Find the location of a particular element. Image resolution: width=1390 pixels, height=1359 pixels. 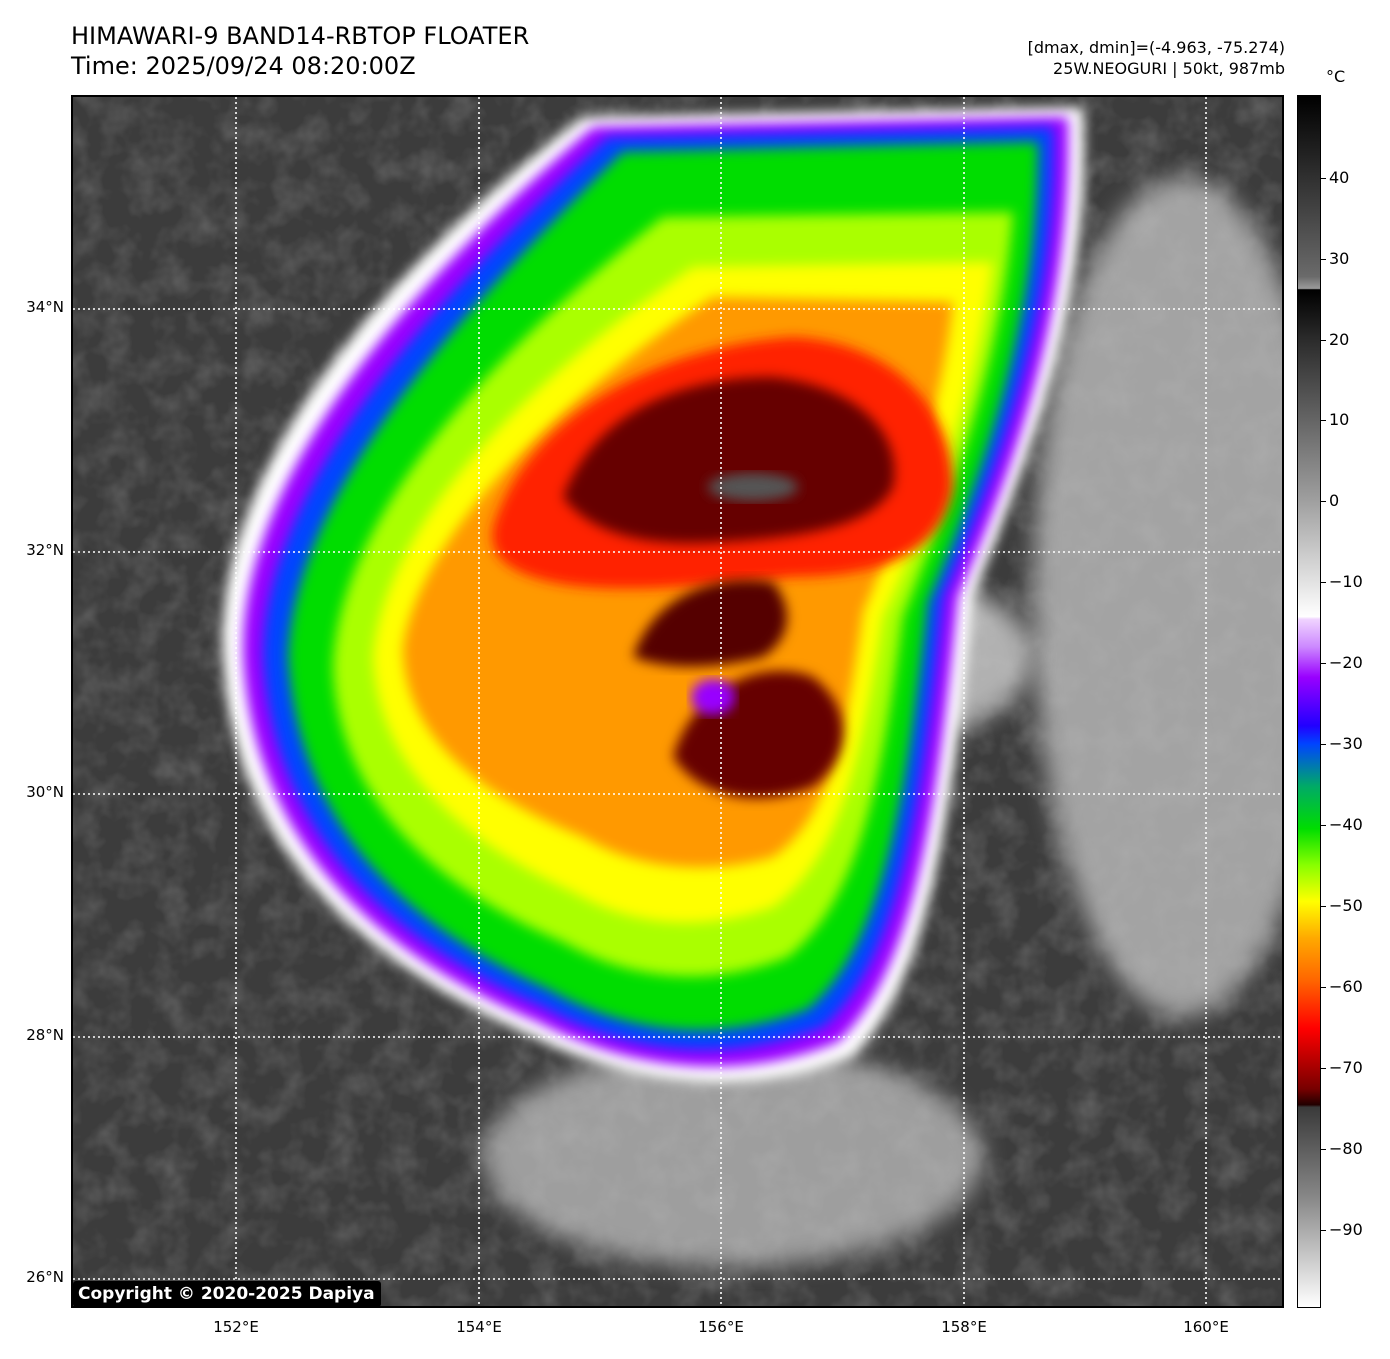

colorbar-unit: °C is located at coordinates (1336, 76).